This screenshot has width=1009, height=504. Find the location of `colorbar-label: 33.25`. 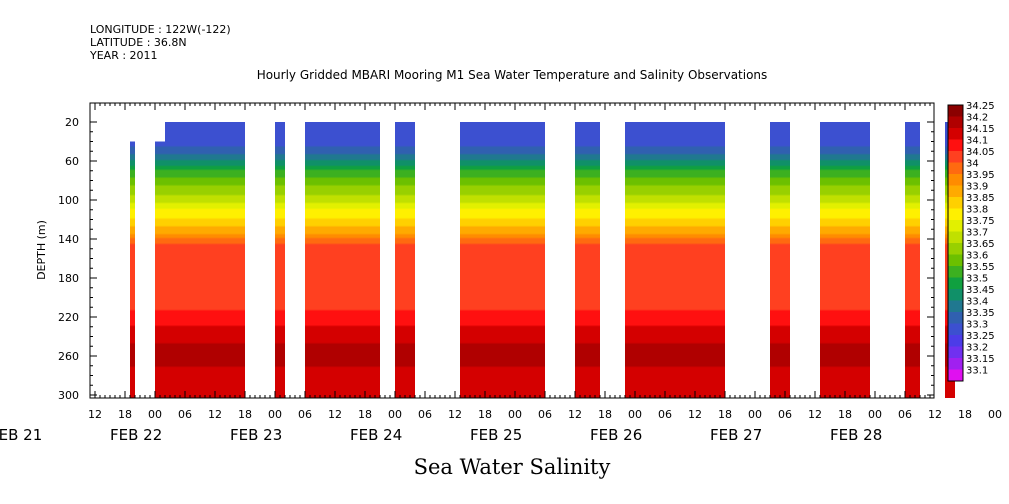

colorbar-label: 33.25 is located at coordinates (980, 336).